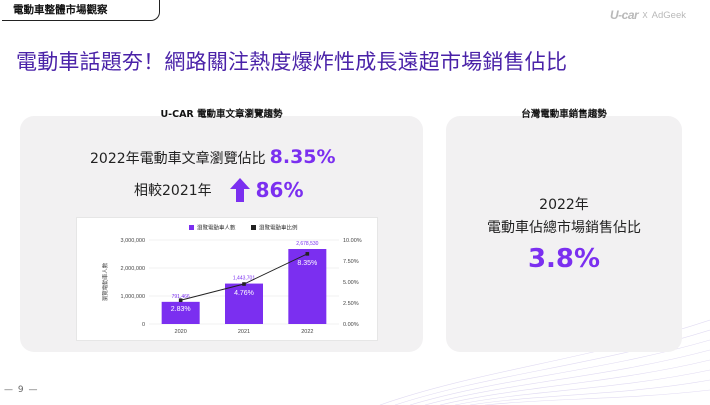 This screenshot has height=405, width=710. What do you see at coordinates (668, 15) in the screenshot?
I see `adgeek-logo: AdGeek` at bounding box center [668, 15].